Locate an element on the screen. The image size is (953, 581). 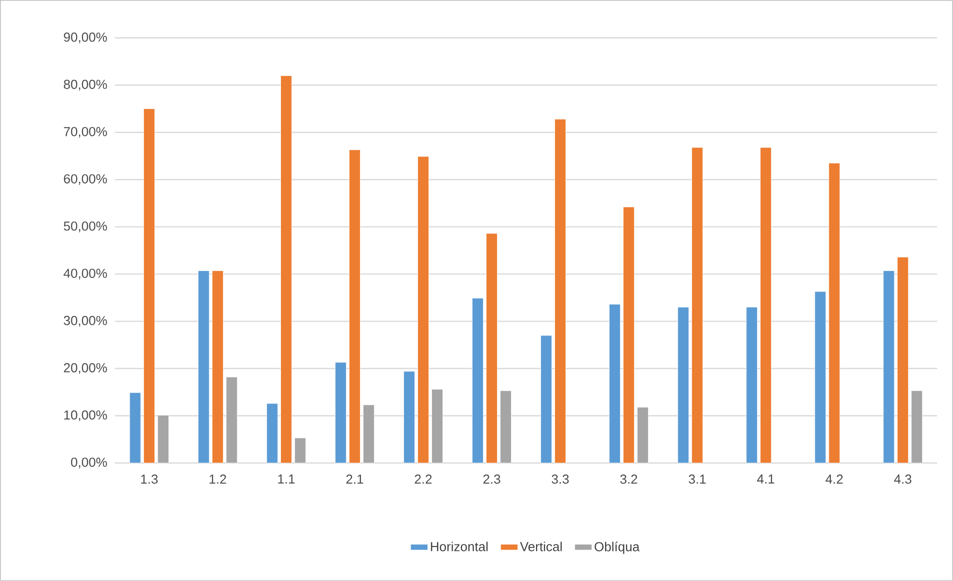
x-tick-label: 2.1 is located at coordinates (355, 479).